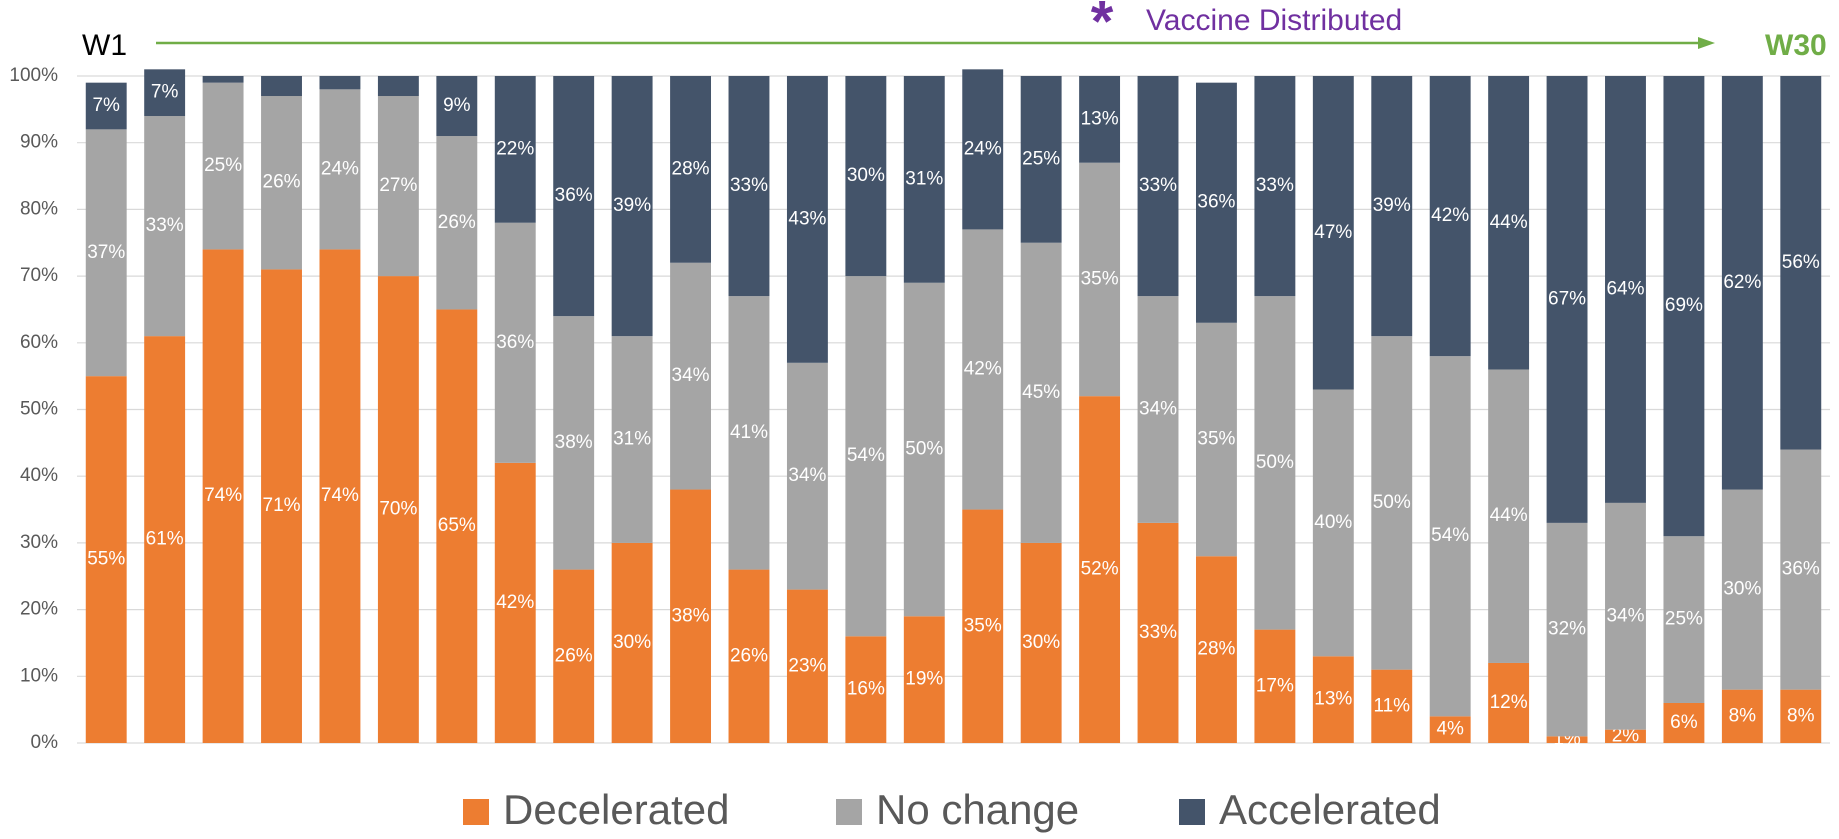  Describe the element at coordinates (1102, 27) in the screenshot. I see `event-marker: *` at that location.